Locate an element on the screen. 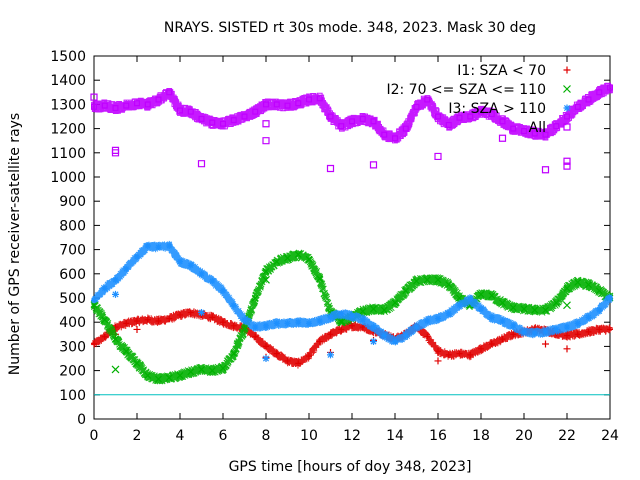  y-tick-label: 700 is located at coordinates (72, 251).